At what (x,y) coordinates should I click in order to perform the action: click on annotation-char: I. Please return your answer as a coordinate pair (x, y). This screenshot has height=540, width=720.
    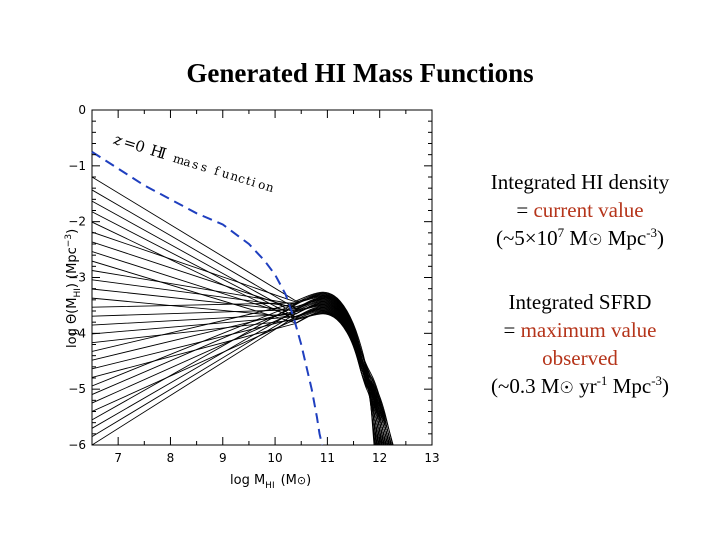
    Looking at the image, I should click on (163, 153).